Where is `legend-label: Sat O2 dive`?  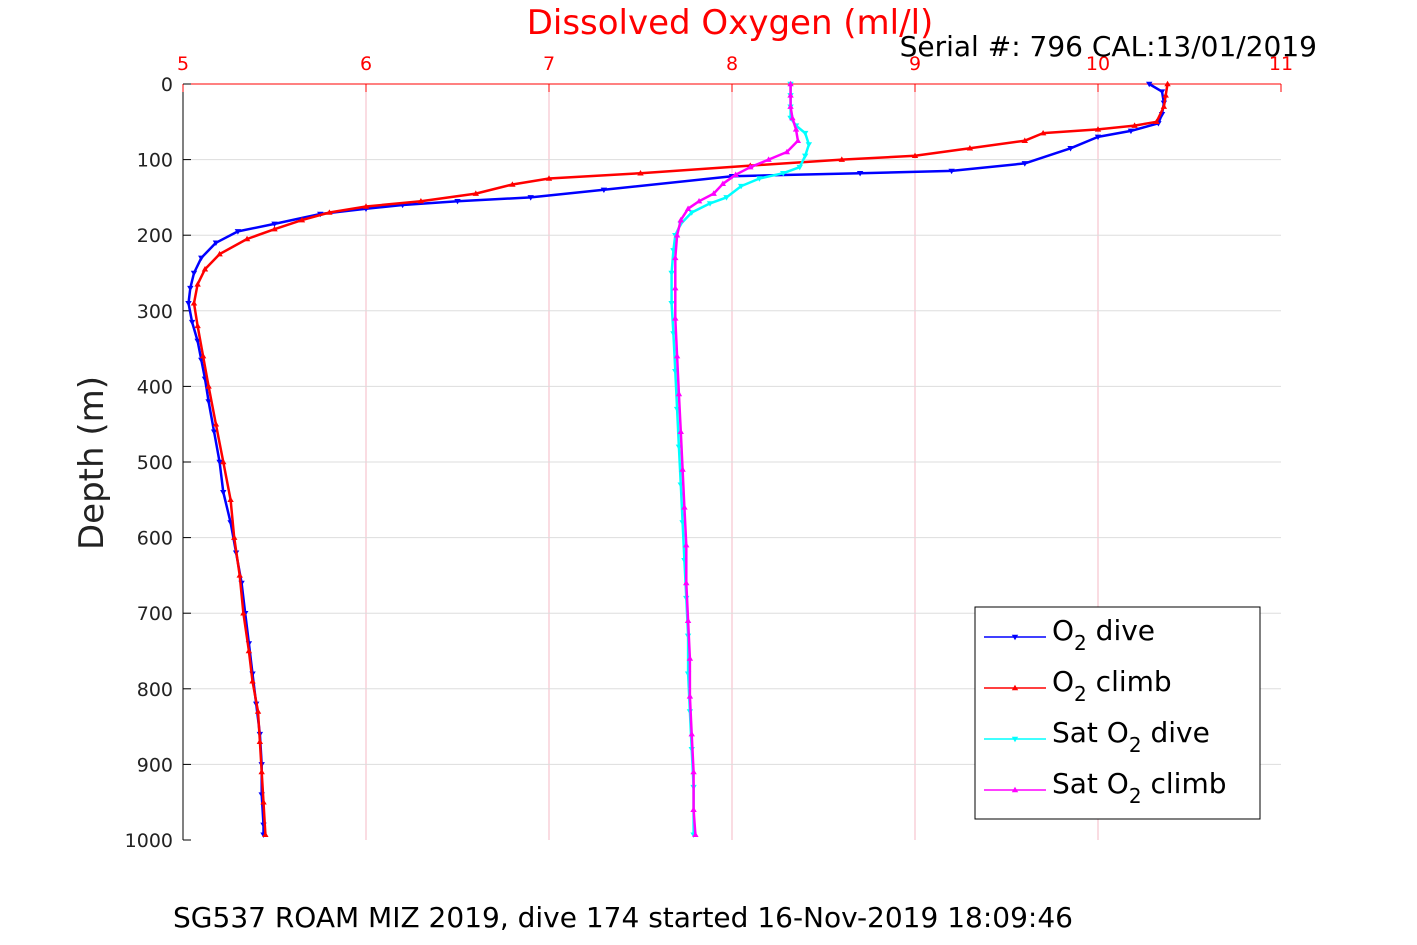
legend-label: Sat O2 dive is located at coordinates (1131, 736).